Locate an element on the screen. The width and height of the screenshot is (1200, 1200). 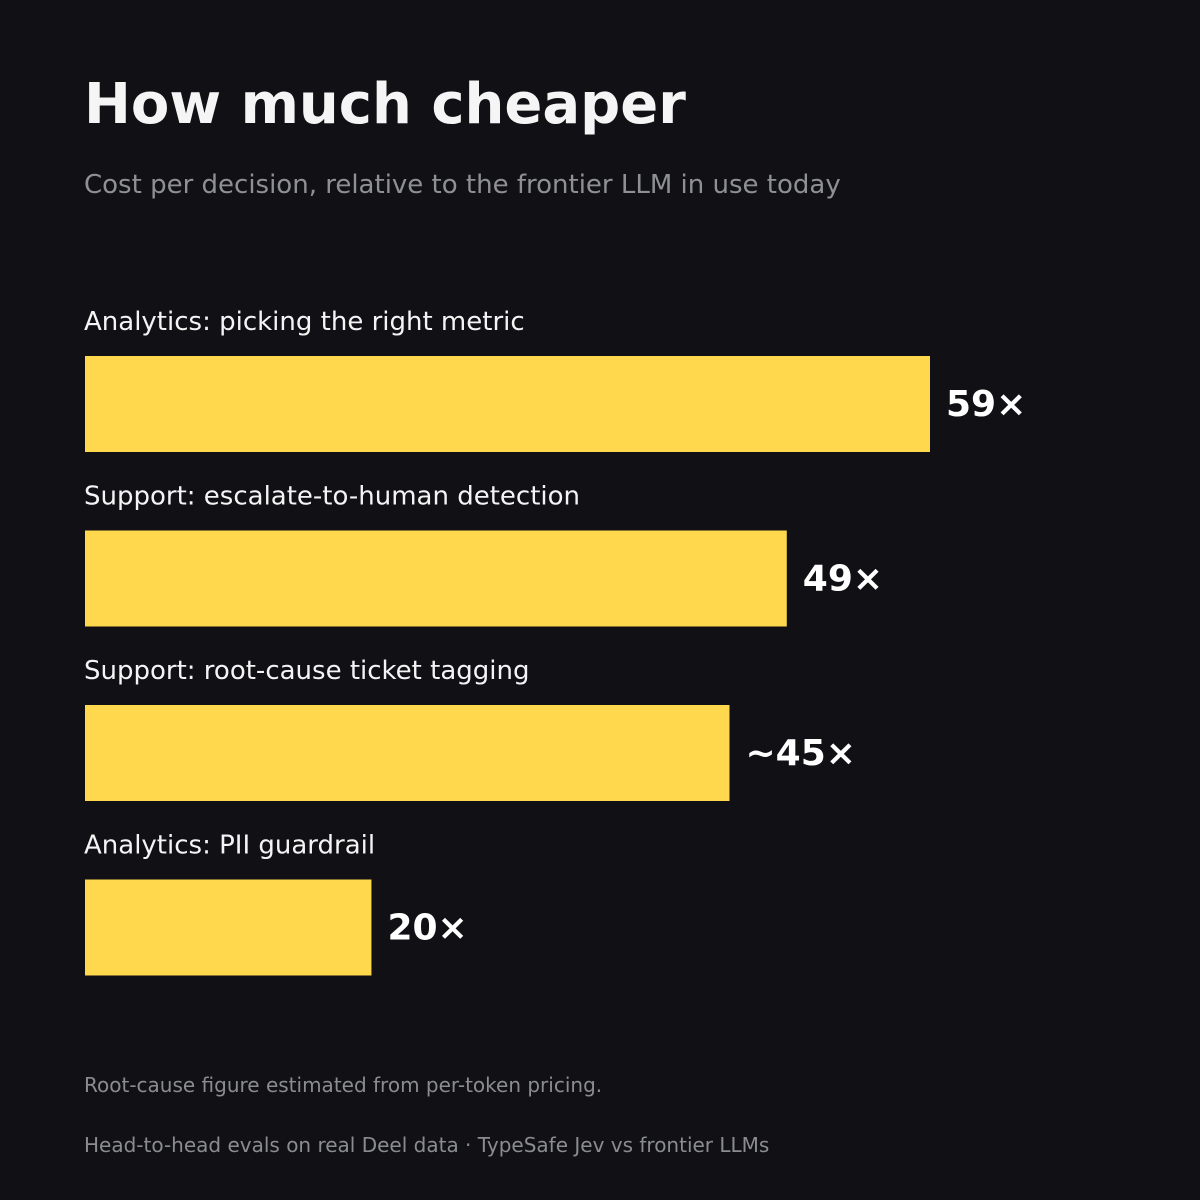
value-label: 59× is located at coordinates (986, 404).